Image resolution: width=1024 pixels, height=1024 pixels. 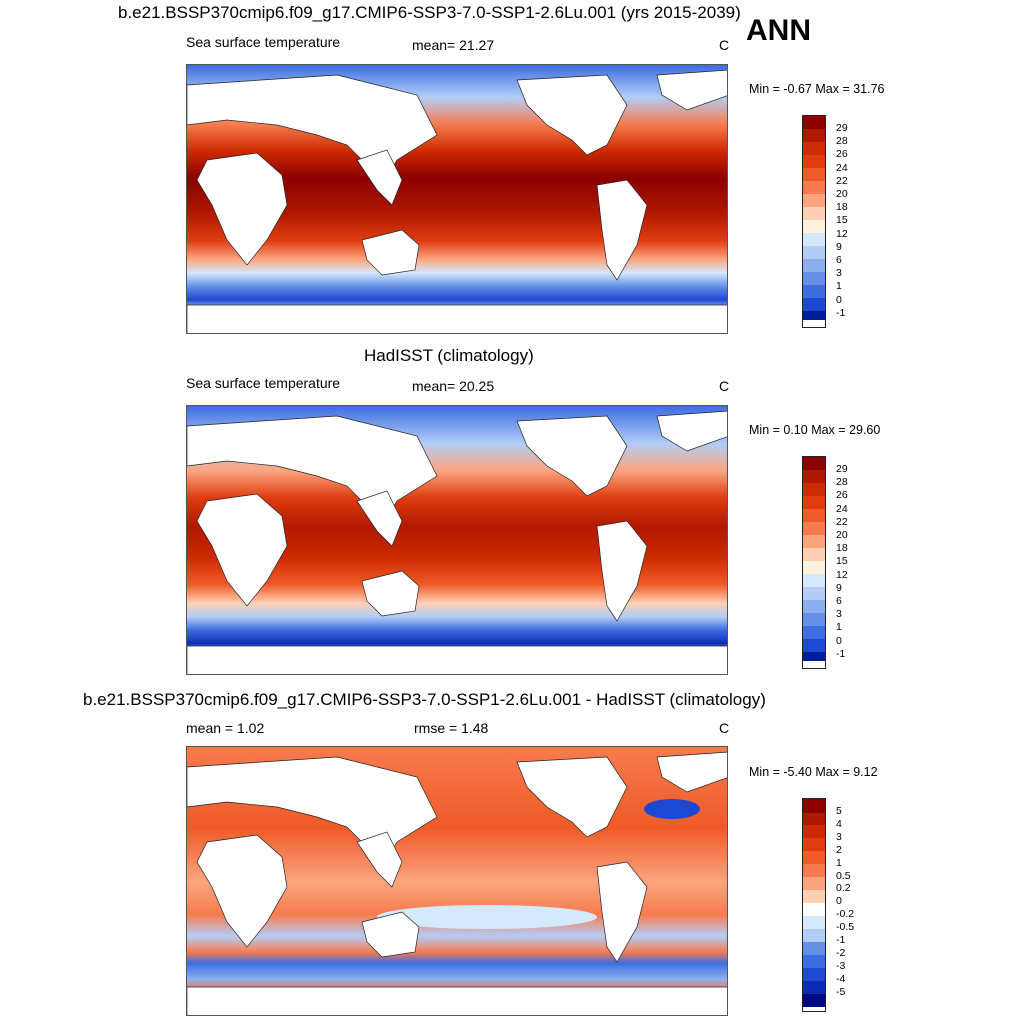 I want to click on panel-3-colorbar-tick: -2, so click(x=841, y=952).